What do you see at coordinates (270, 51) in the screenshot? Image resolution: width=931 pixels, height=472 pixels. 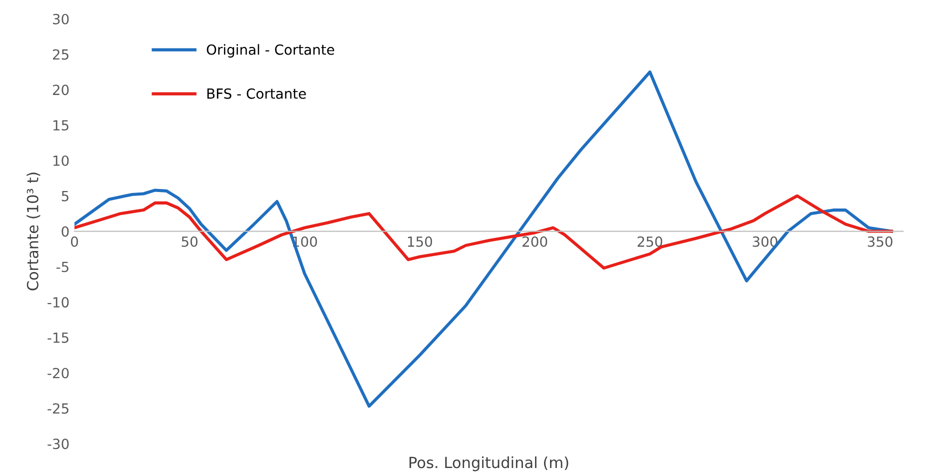 I see `legend-label: Original - Cortante` at bounding box center [270, 51].